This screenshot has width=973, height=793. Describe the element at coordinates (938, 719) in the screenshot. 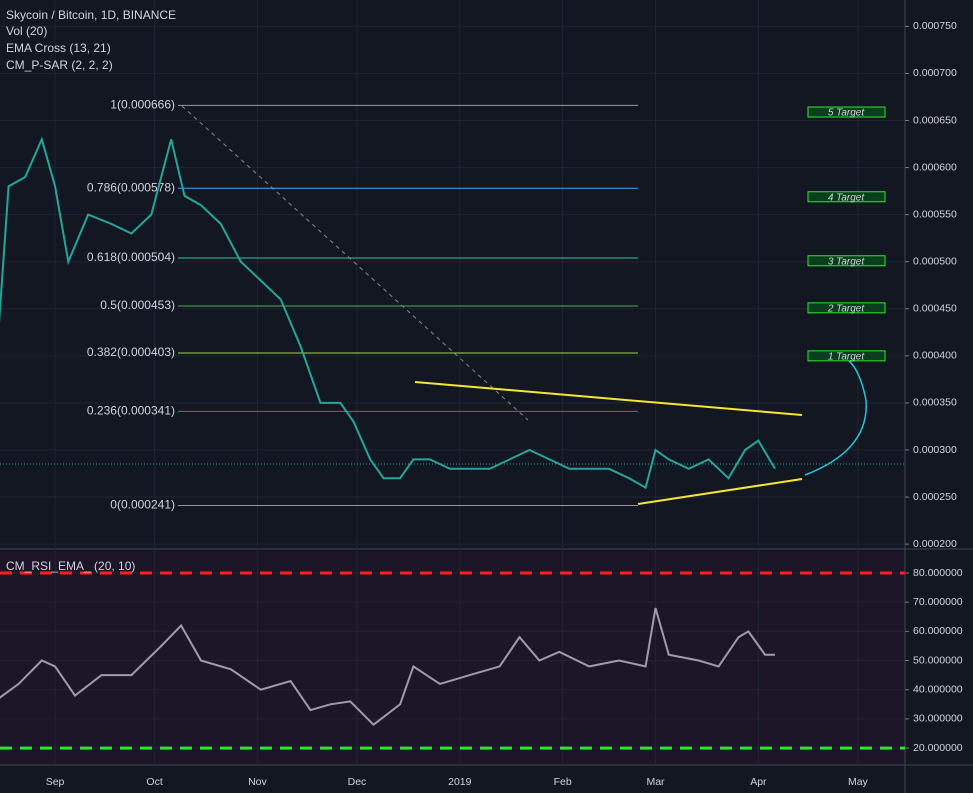

I see `y-tick-label: 30.000000` at that location.